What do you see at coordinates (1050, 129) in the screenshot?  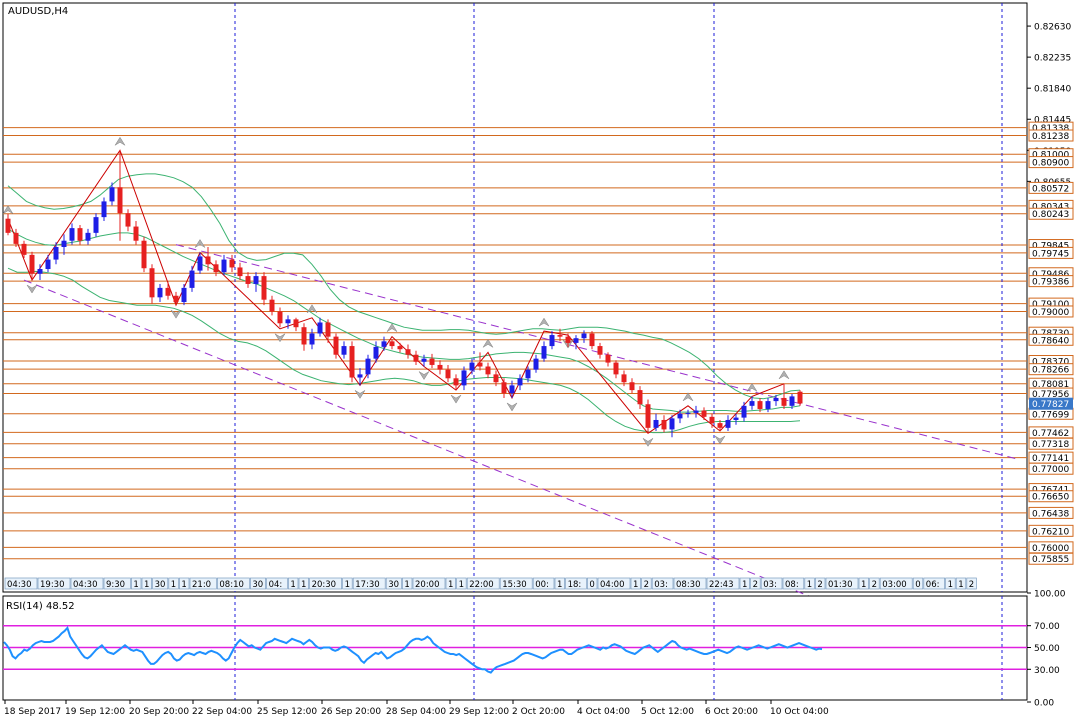 I see `level-tag-label: 0.81338` at bounding box center [1050, 129].